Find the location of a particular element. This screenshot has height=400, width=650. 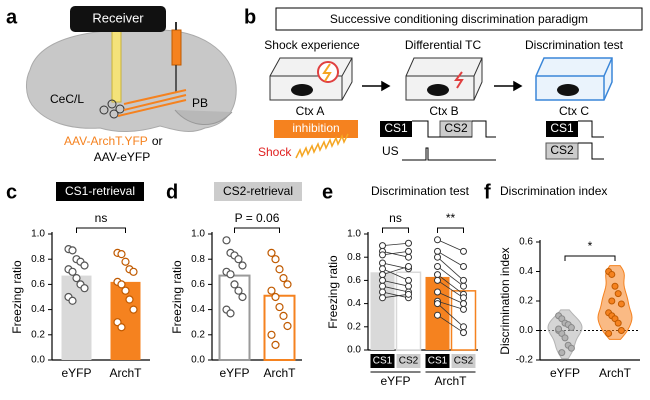

cerebellum is located at coordinates (203, 117).